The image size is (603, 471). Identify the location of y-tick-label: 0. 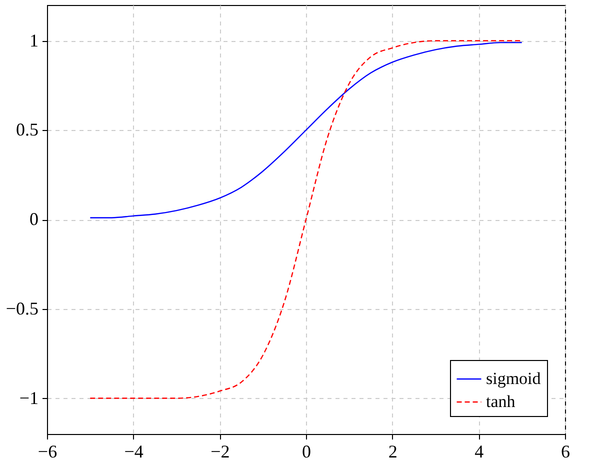
(34, 219).